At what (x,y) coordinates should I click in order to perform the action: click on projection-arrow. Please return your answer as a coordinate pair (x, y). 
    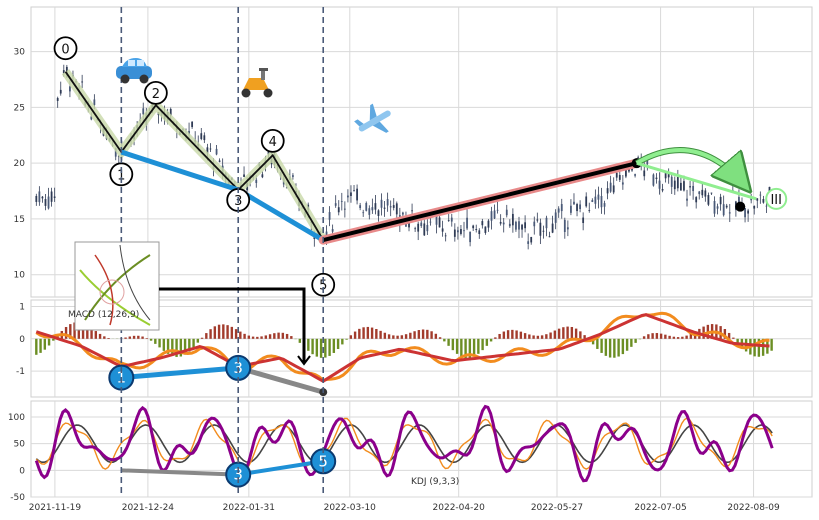
    Looking at the image, I should click on (691, 167).